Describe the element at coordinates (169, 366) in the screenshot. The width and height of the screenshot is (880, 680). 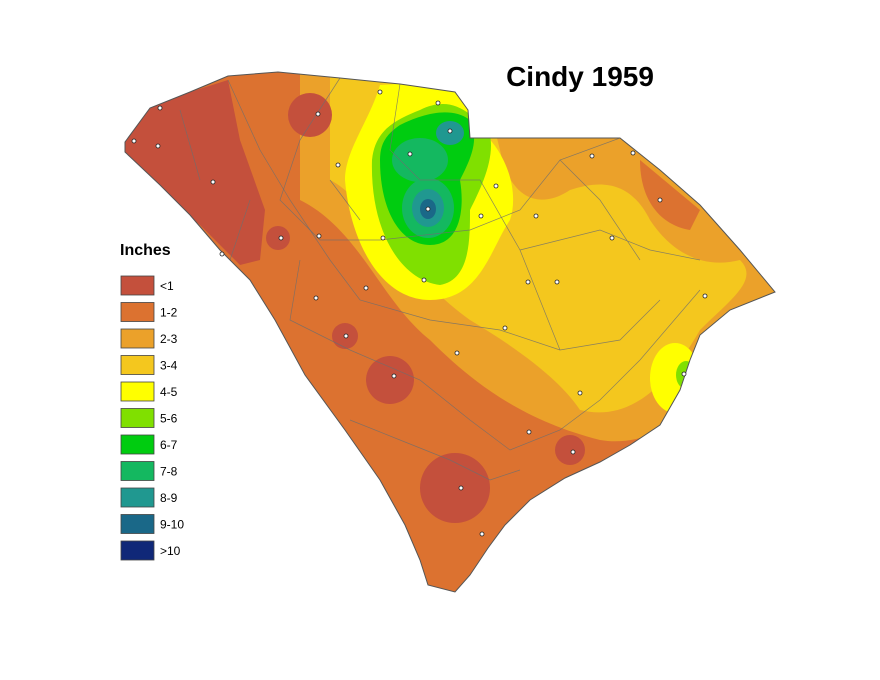
I see `legend-label: 3-4` at that location.